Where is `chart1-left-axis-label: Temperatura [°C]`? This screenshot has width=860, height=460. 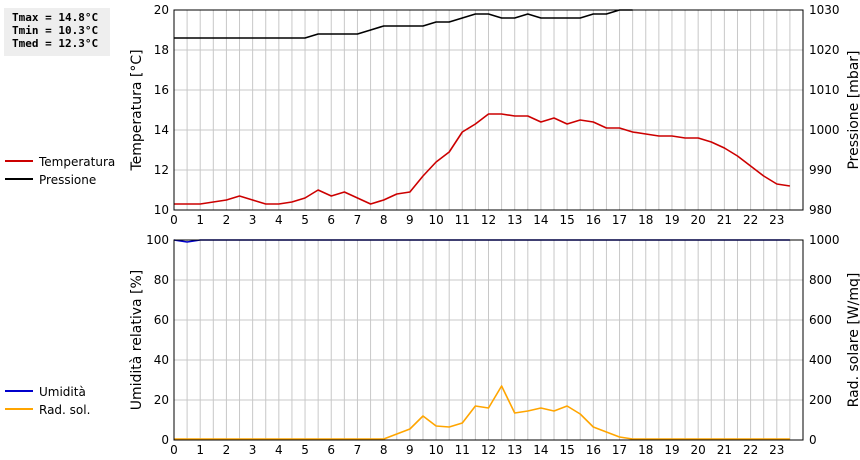
chart1-left-axis-label: Temperatura [°C] is located at coordinates (137, 110).